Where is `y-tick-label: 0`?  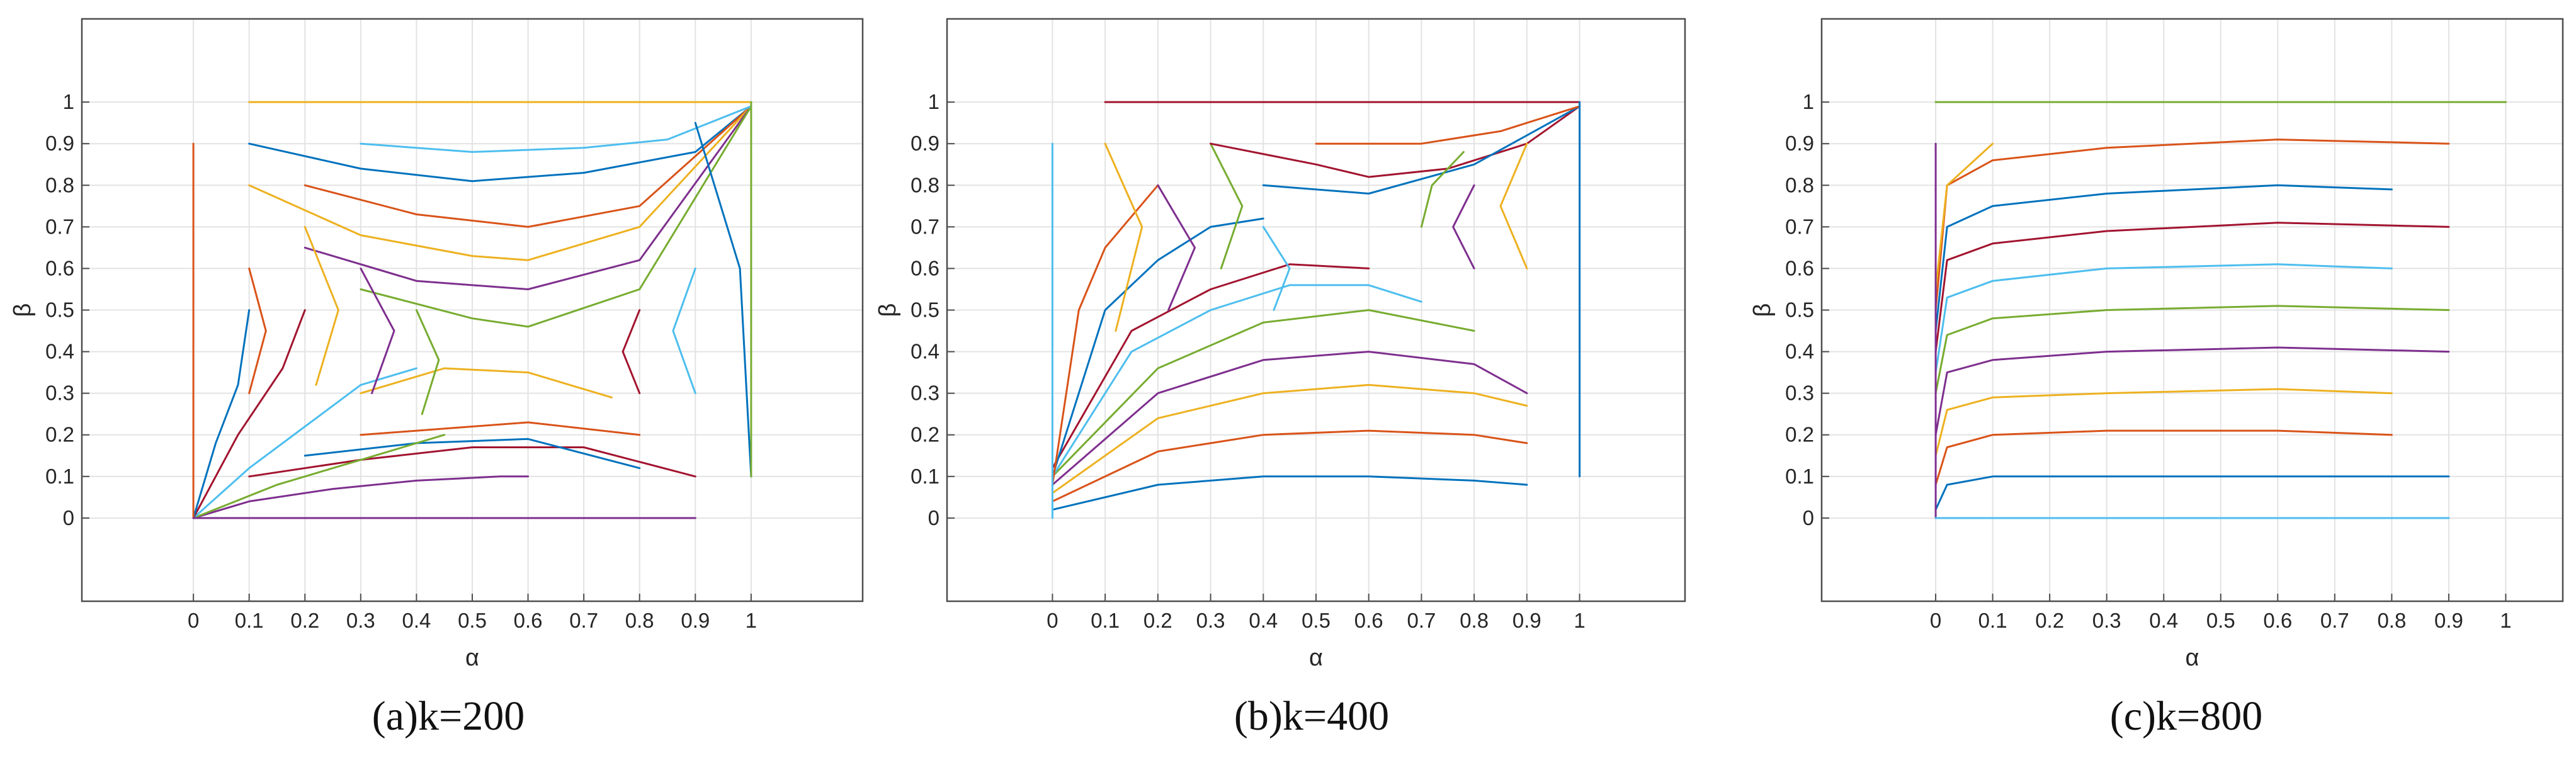 y-tick-label: 0 is located at coordinates (933, 517).